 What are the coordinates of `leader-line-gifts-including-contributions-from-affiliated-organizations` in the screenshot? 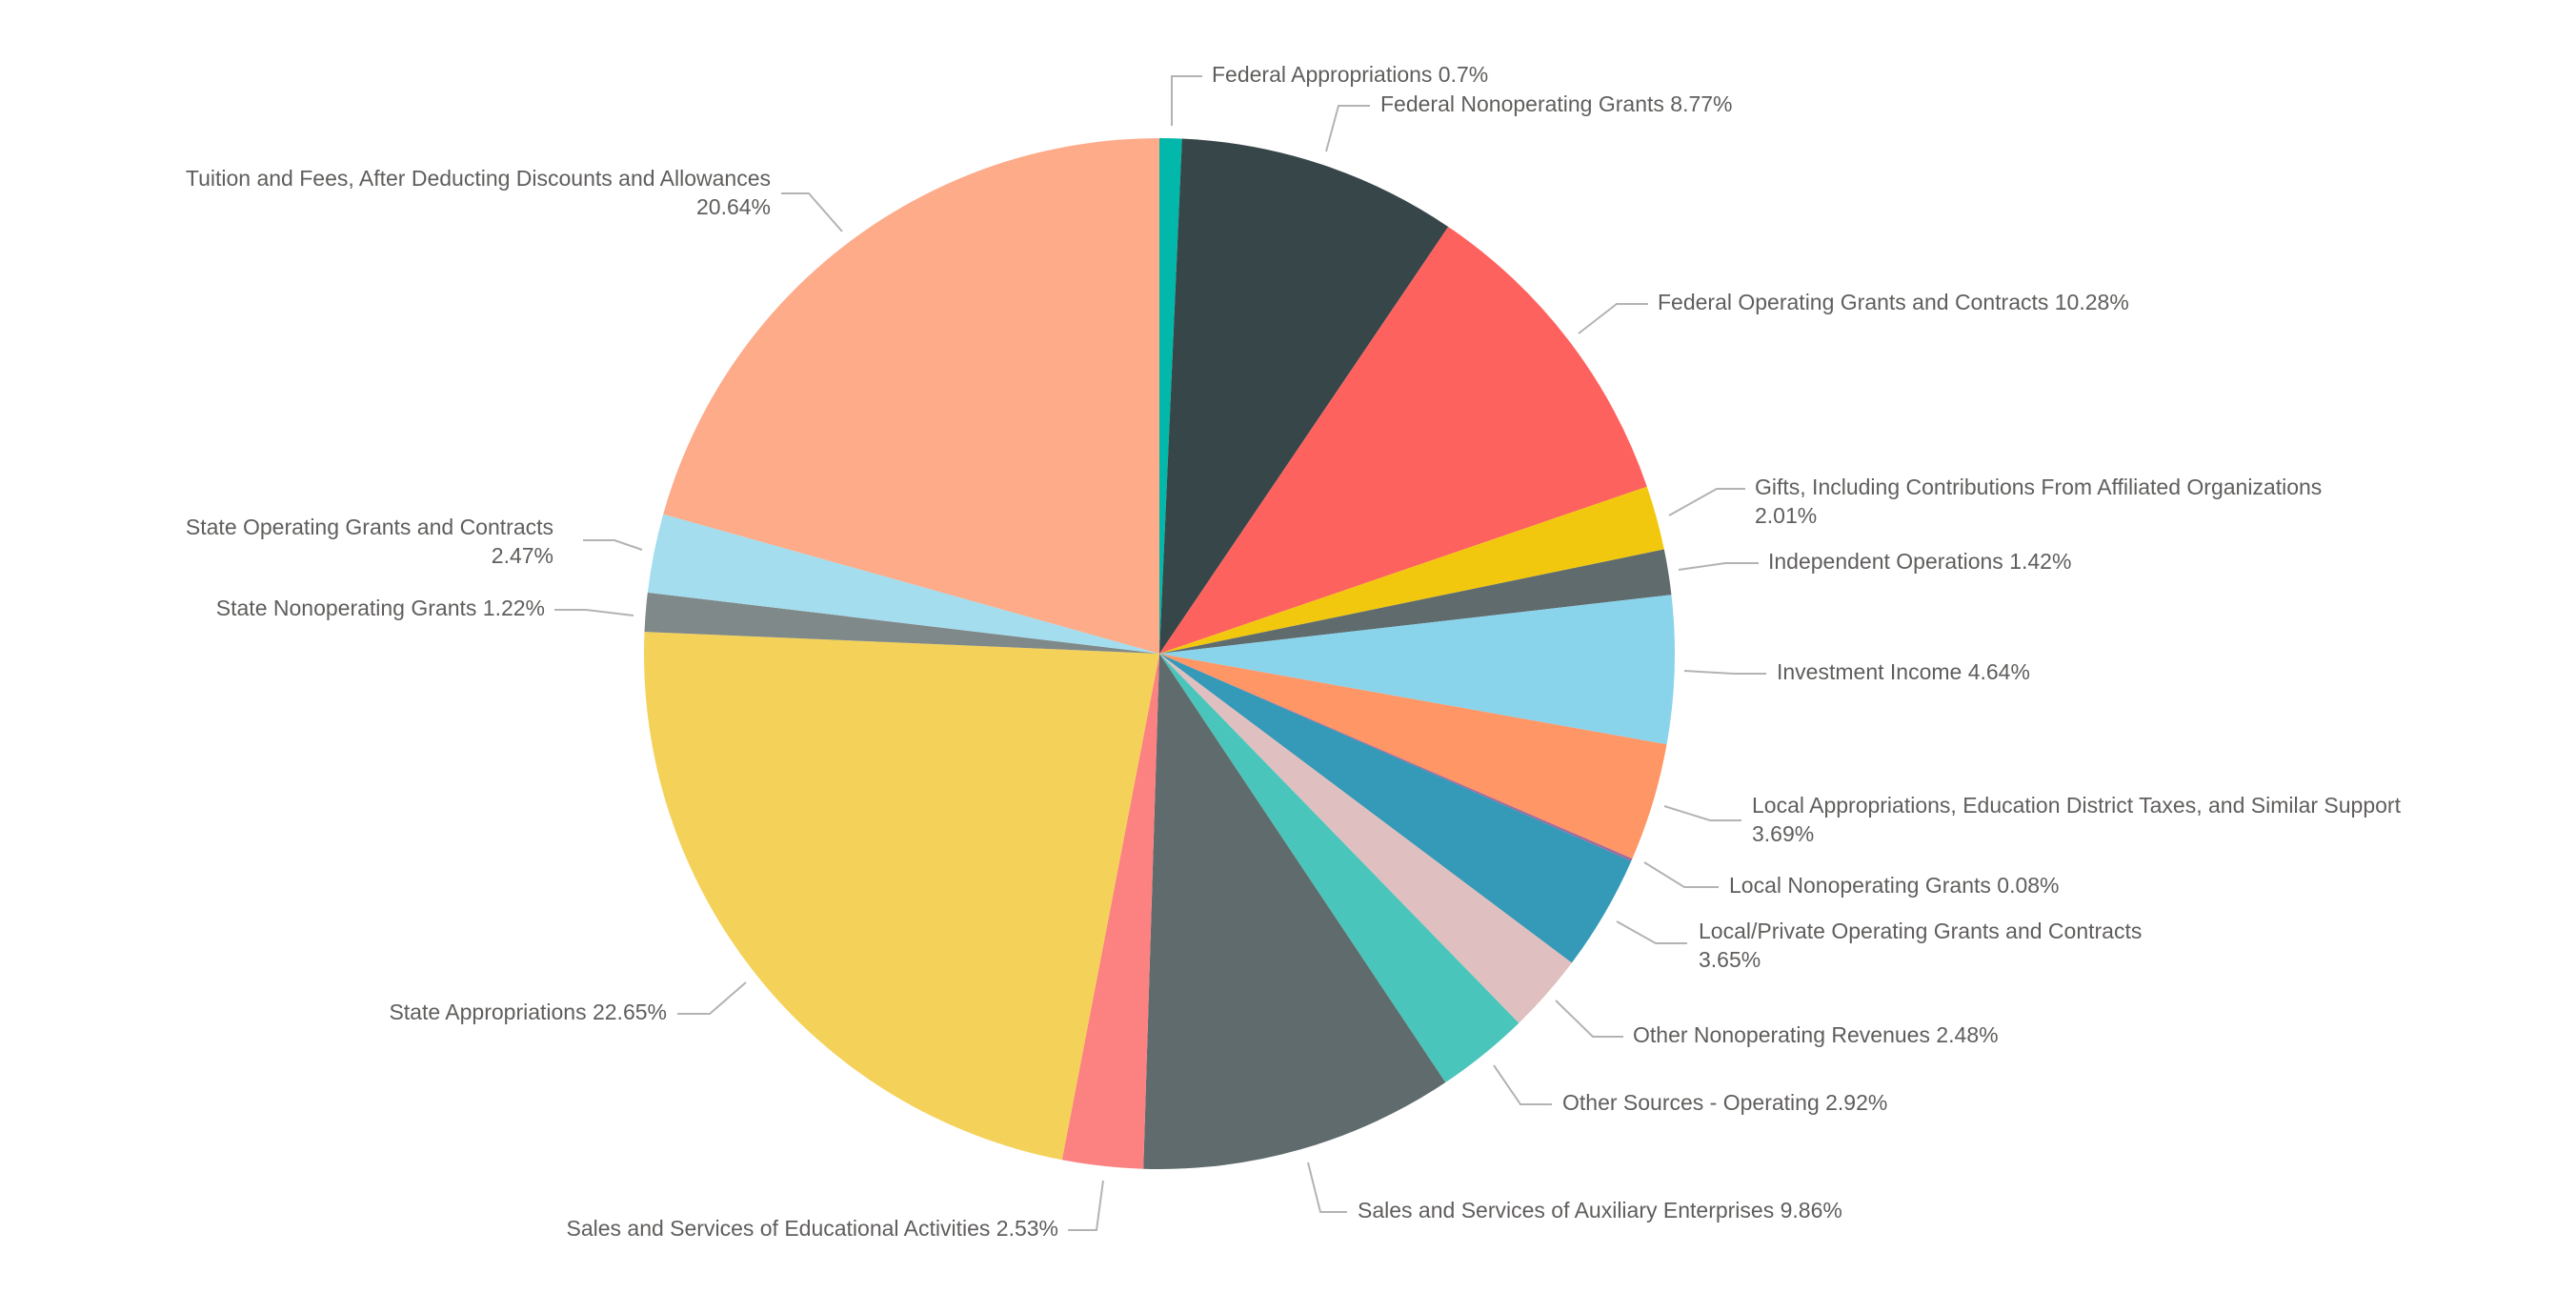 It's located at (1707, 502).